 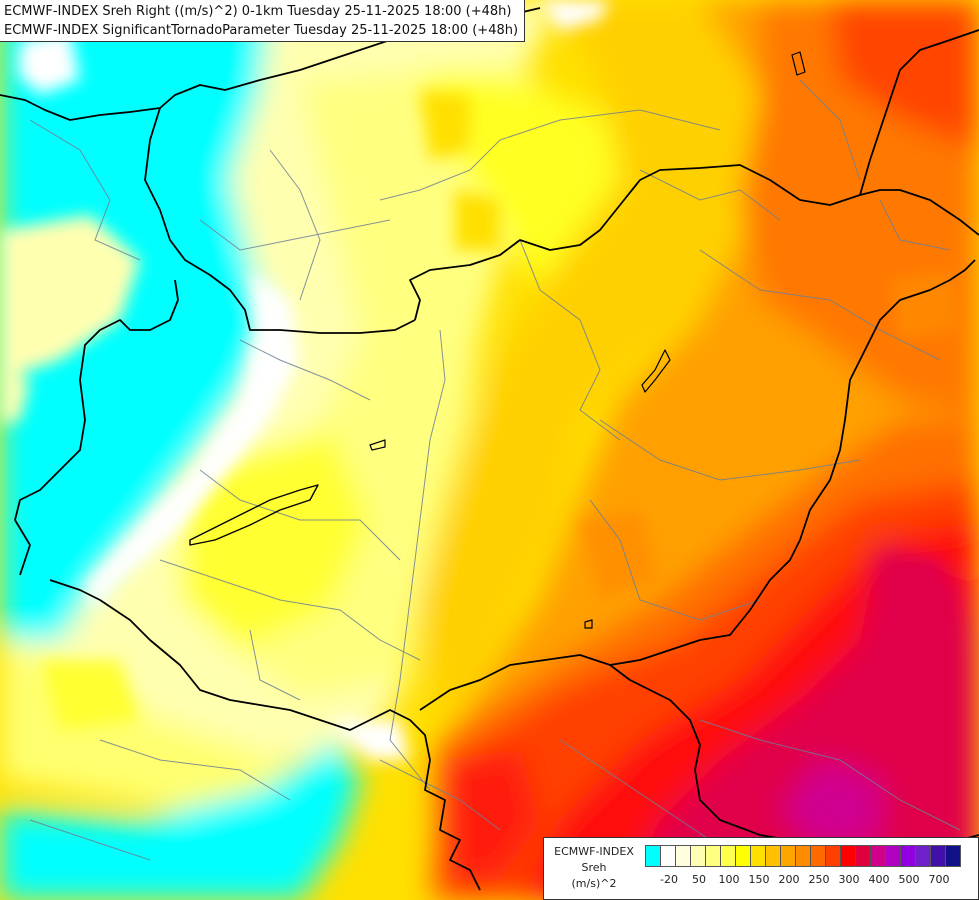 What do you see at coordinates (669, 879) in the screenshot?
I see `legend-tick-label: -20` at bounding box center [669, 879].